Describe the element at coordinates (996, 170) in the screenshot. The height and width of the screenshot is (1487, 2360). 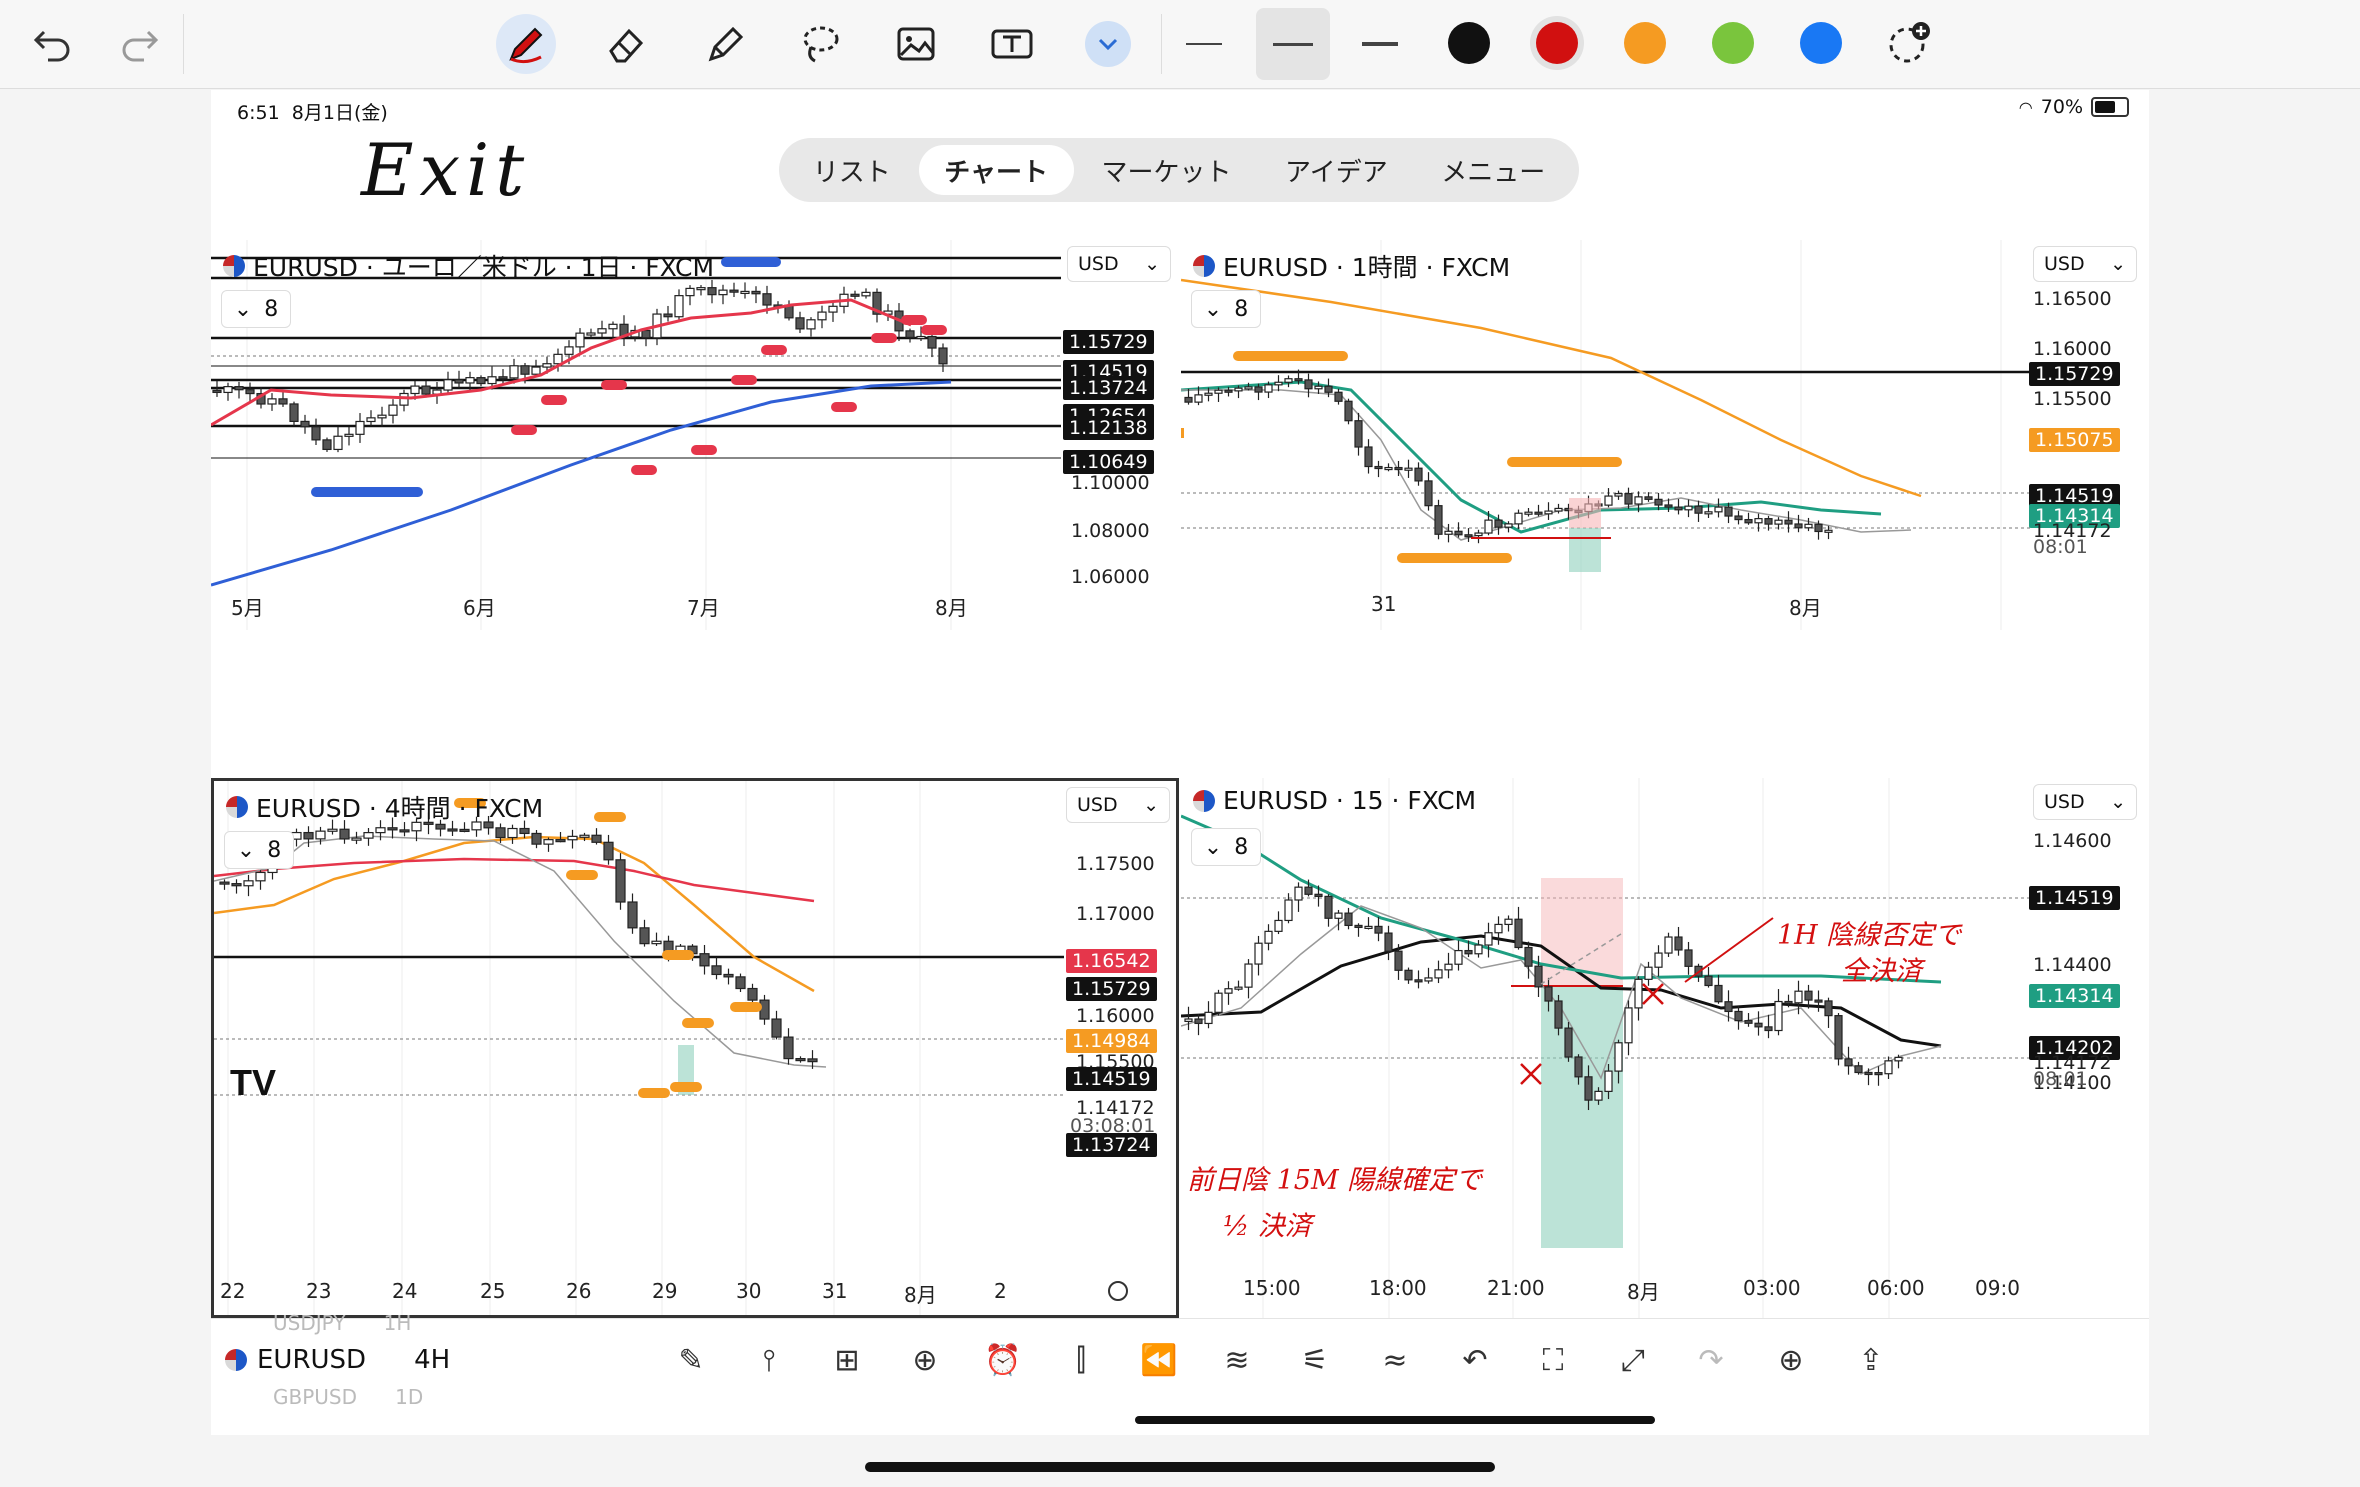
I see `tab-chart: チャート` at that location.